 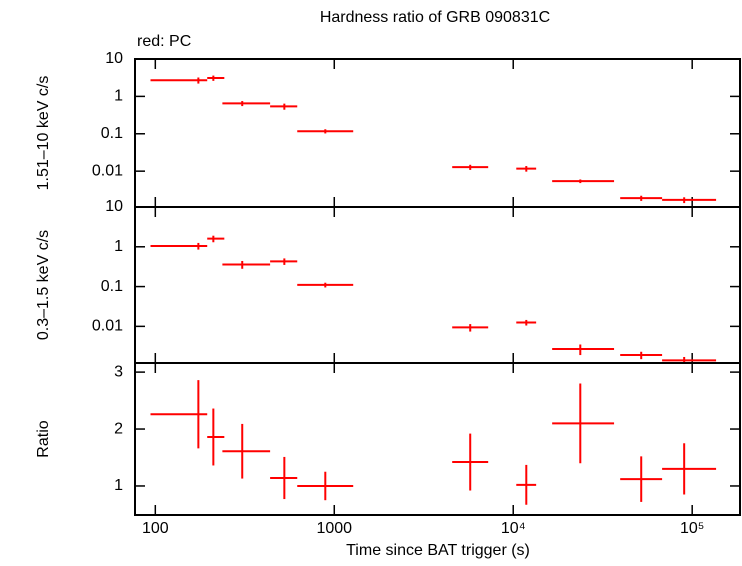 What do you see at coordinates (43, 133) in the screenshot?
I see `y-axis-label: 1.51–10 keV c/s` at bounding box center [43, 133].